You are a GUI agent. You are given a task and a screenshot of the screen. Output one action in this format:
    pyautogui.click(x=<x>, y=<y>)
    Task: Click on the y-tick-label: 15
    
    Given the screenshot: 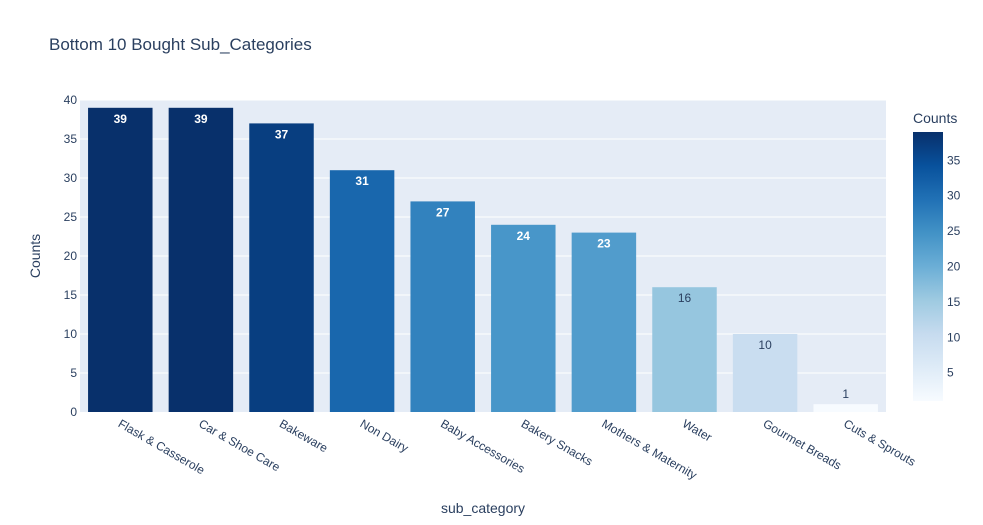 What is the action you would take?
    pyautogui.click(x=71, y=295)
    